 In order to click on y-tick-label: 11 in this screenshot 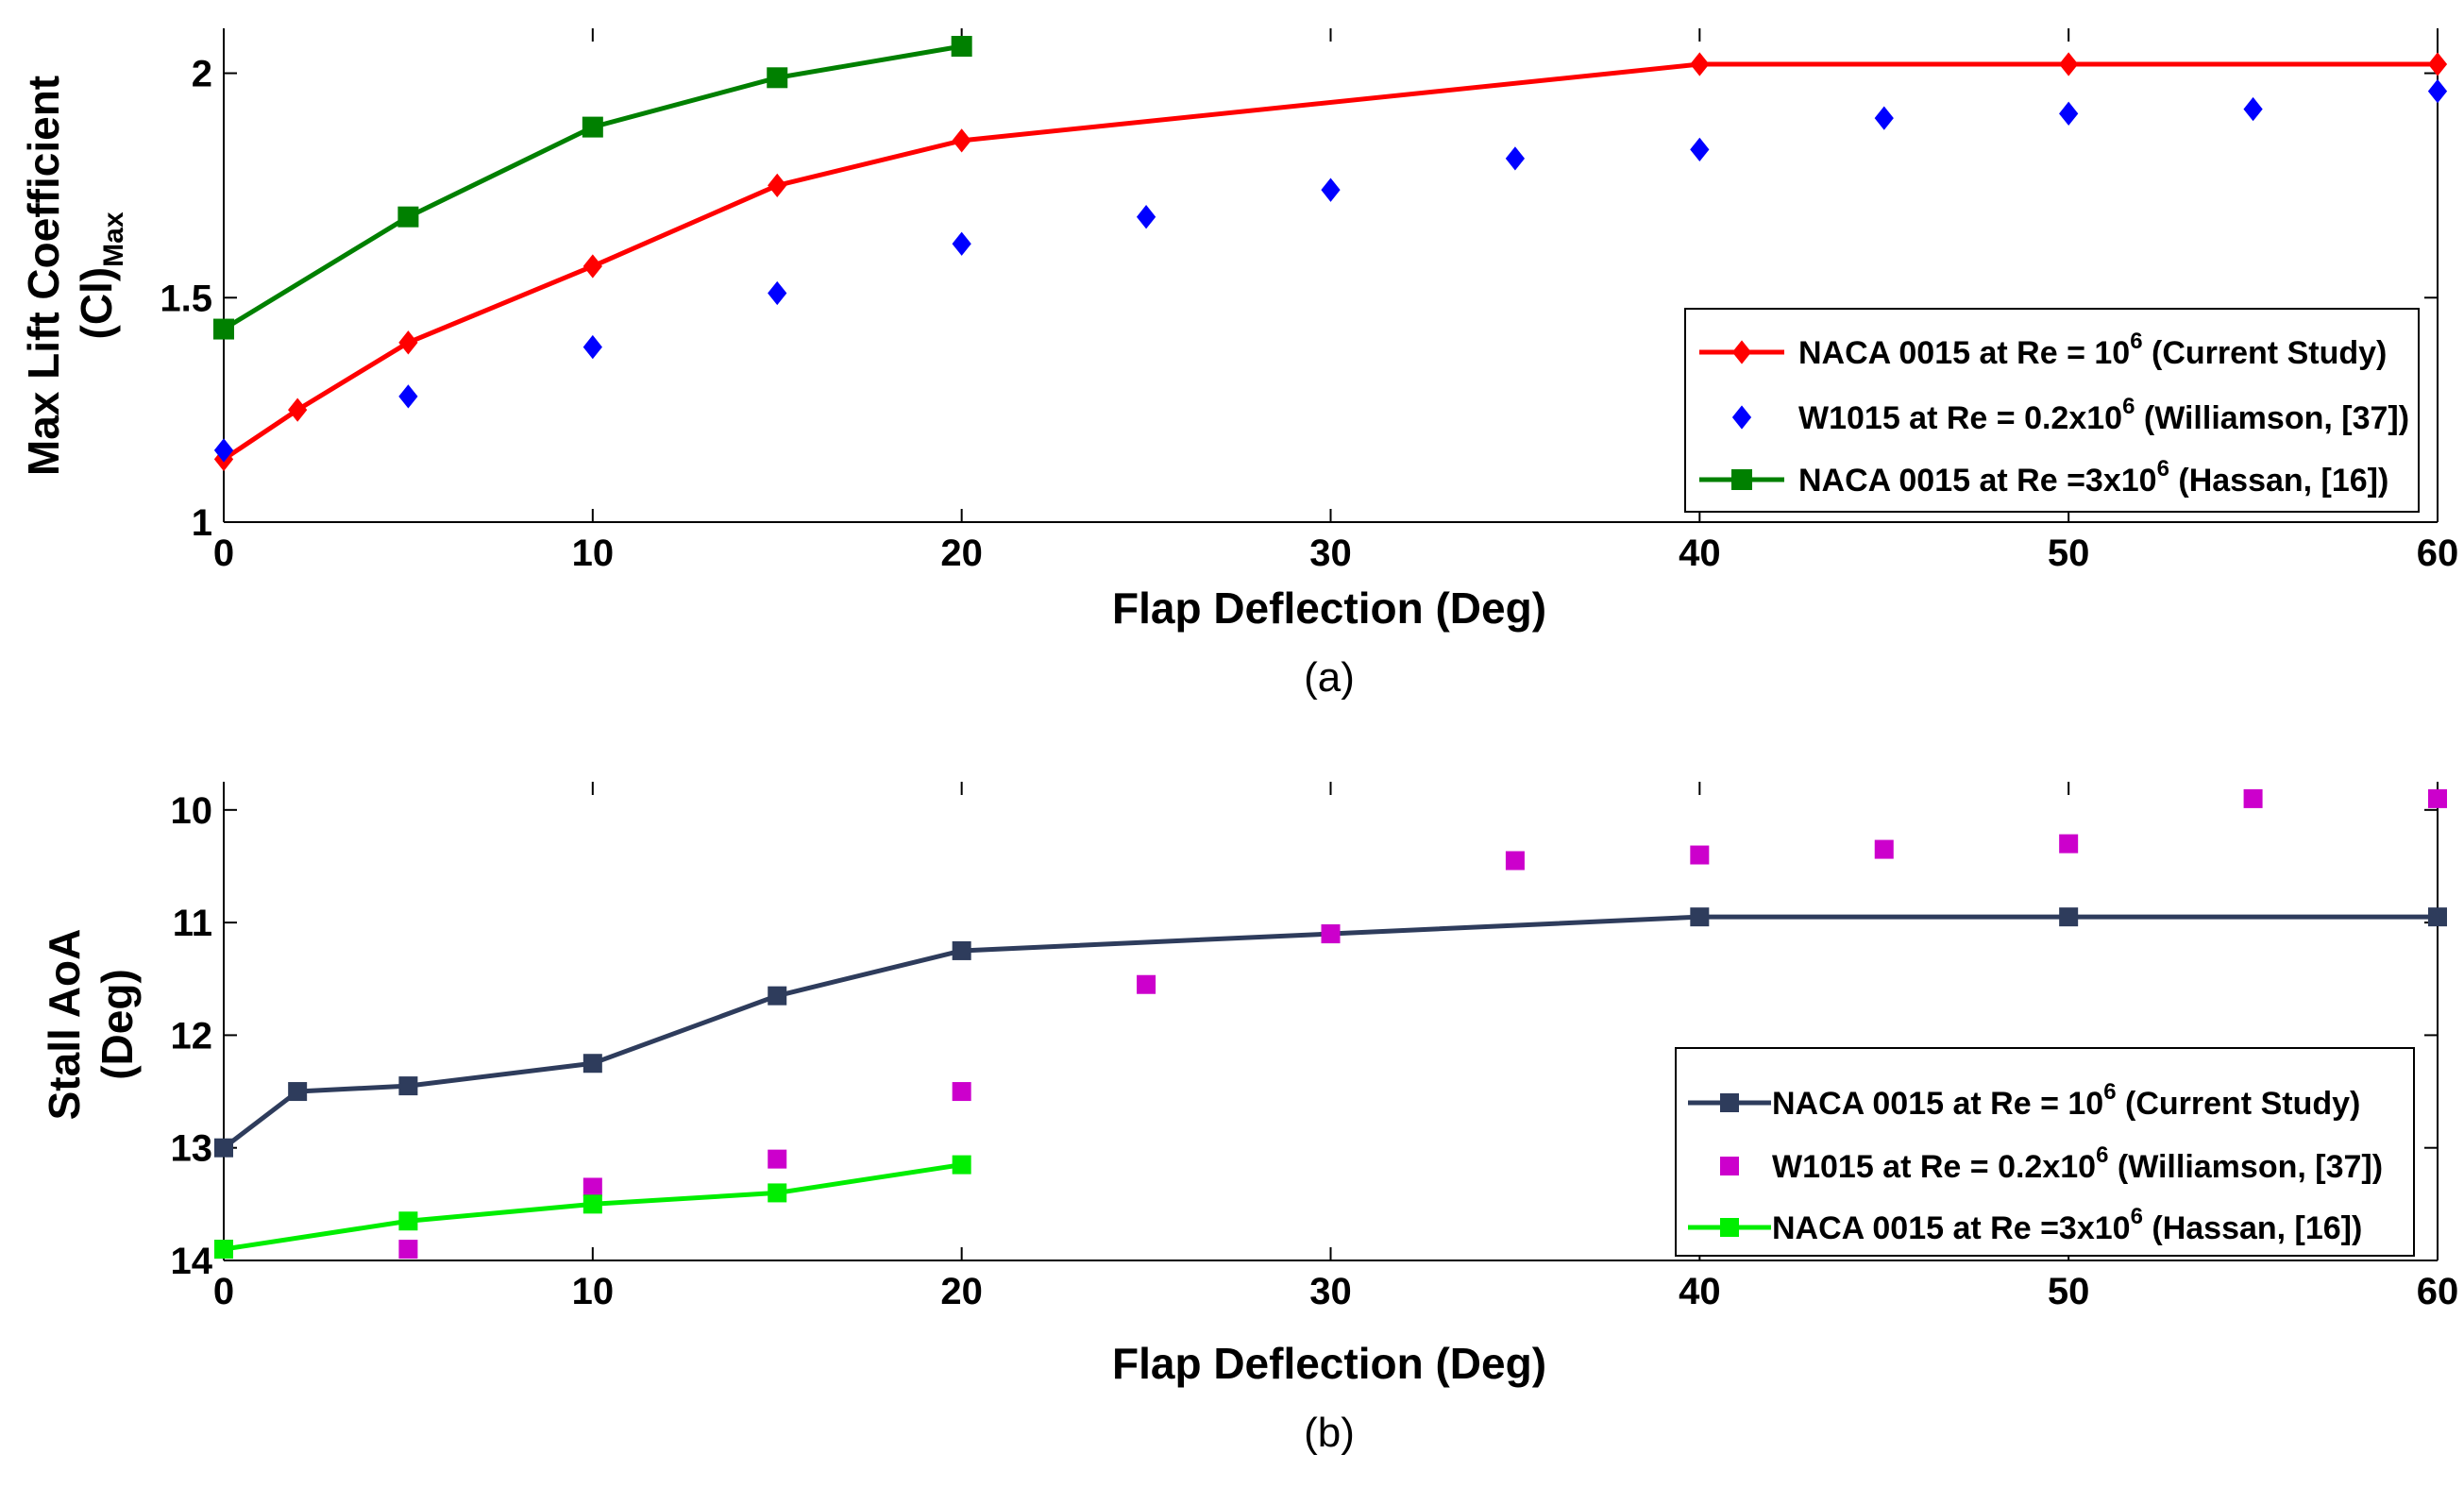, I will do `click(192, 923)`.